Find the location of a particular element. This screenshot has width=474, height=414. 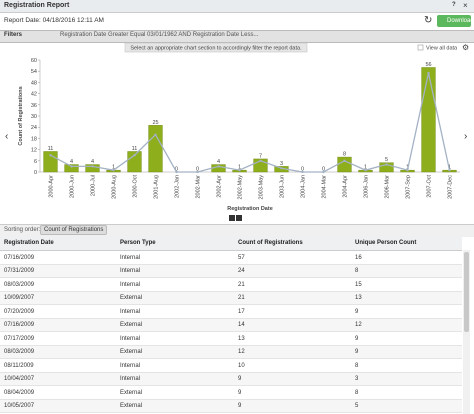

data-label: 8 is located at coordinates (344, 155).